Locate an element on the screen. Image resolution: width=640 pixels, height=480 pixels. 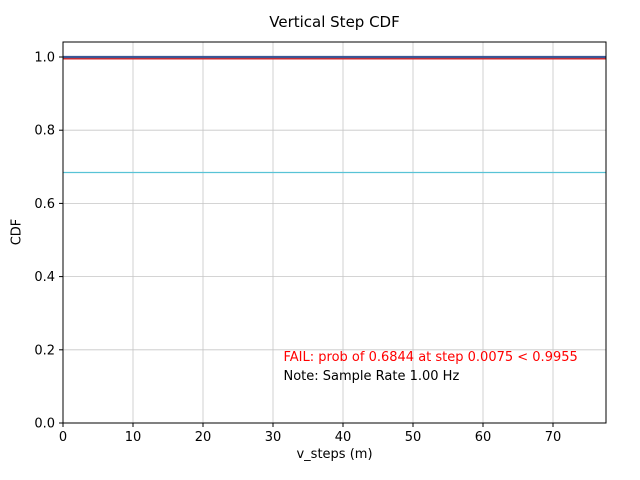
y-tick-label: 0.2 is located at coordinates (44, 350).